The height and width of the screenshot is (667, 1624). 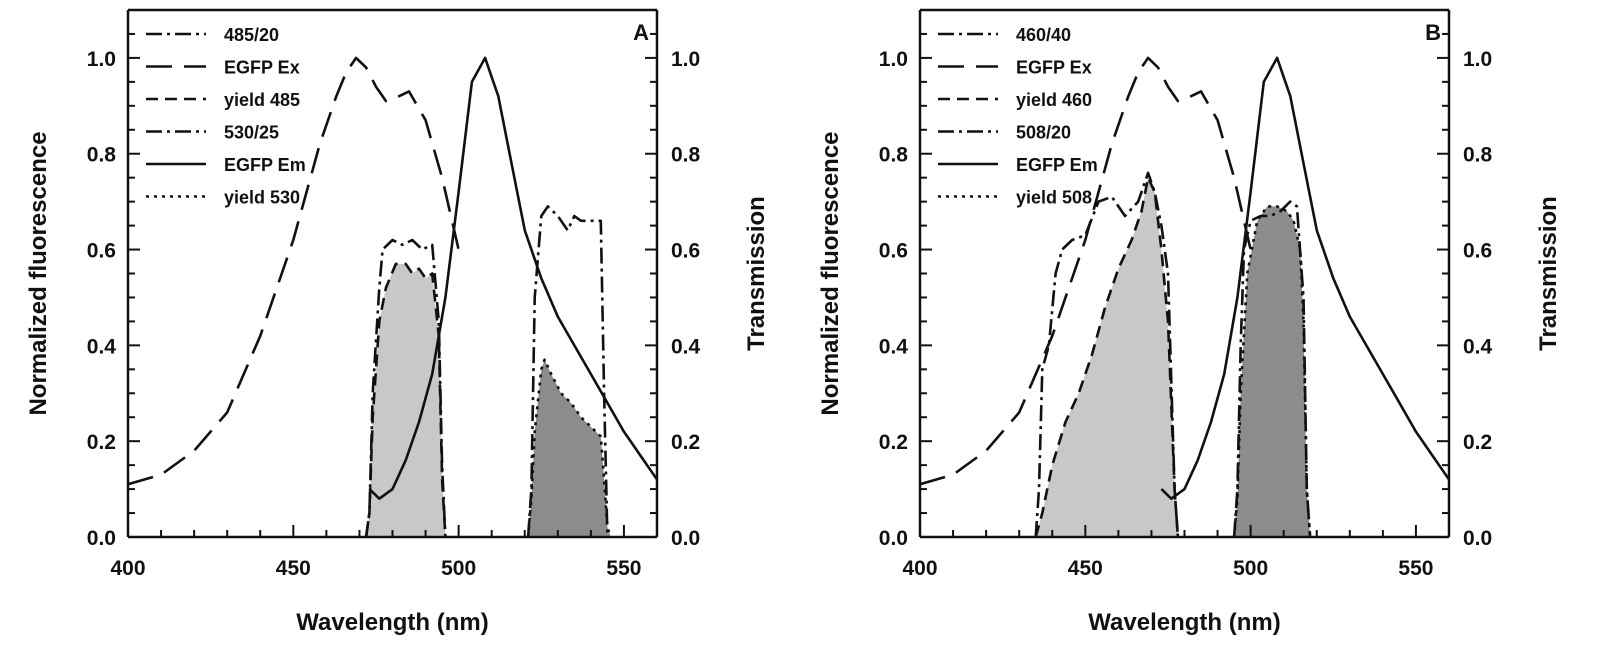 What do you see at coordinates (1054, 198) in the screenshot?
I see `legend-label: yield 508` at bounding box center [1054, 198].